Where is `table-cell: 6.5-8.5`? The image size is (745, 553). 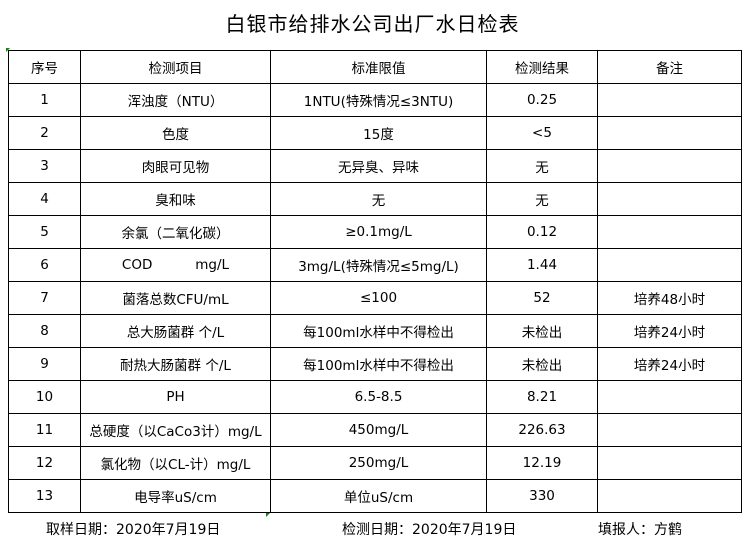
table-cell: 6.5-8.5 is located at coordinates (378, 397).